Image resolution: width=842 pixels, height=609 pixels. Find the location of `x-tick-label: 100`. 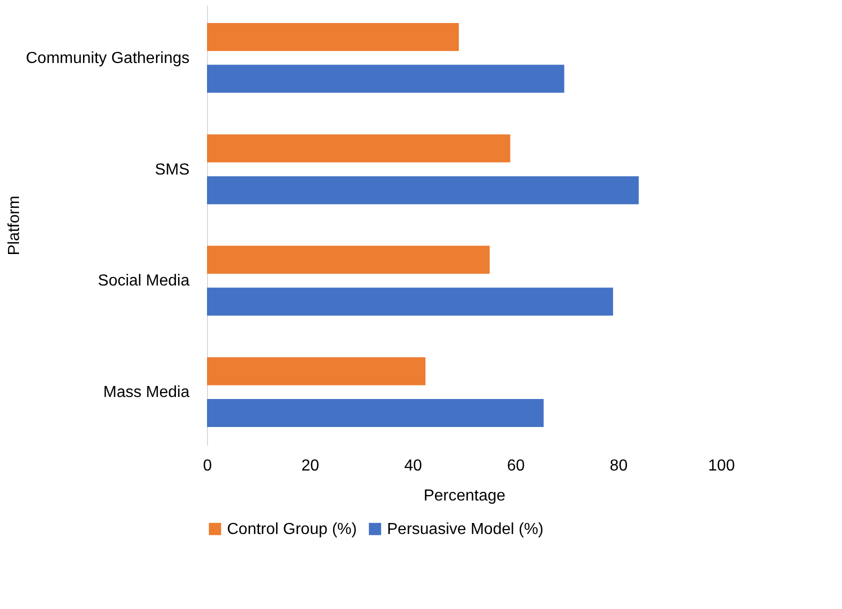

x-tick-label: 100 is located at coordinates (721, 466).